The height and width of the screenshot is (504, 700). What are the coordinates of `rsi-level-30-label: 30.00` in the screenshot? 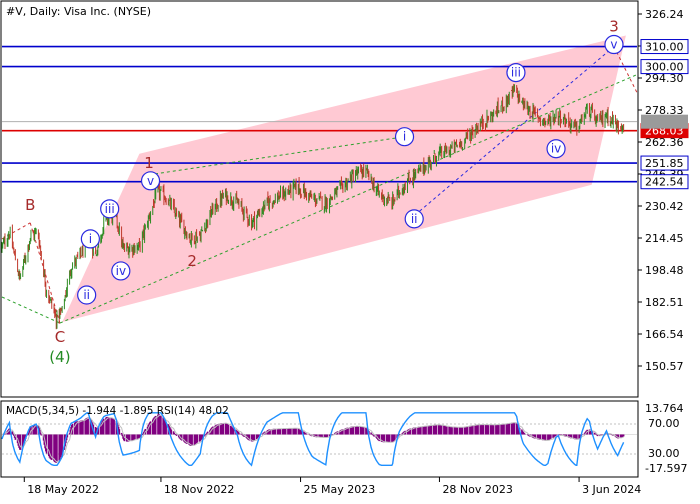 It's located at (664, 453).